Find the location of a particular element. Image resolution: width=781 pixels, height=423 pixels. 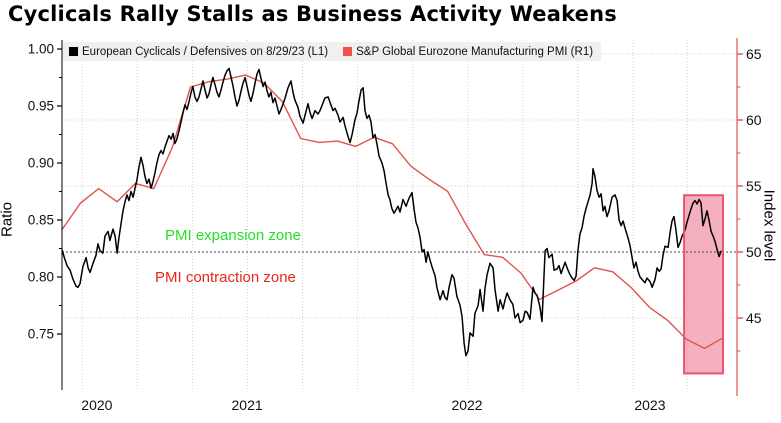

left-axis-tick-label: 0.75 is located at coordinates (41, 334).